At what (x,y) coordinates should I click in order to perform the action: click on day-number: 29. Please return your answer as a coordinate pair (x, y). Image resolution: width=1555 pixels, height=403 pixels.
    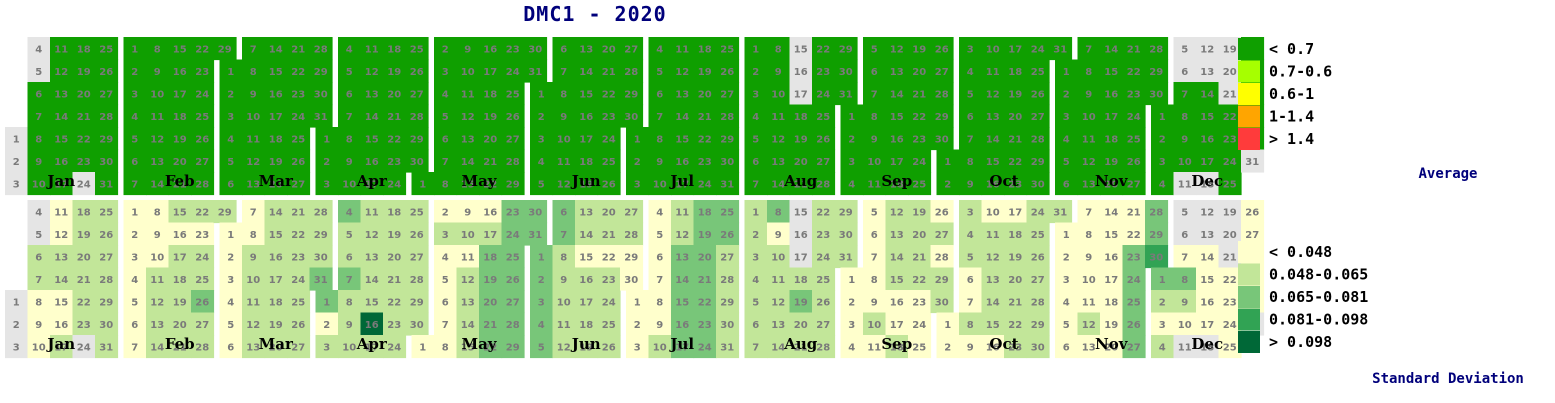
    Looking at the image, I should click on (513, 347).